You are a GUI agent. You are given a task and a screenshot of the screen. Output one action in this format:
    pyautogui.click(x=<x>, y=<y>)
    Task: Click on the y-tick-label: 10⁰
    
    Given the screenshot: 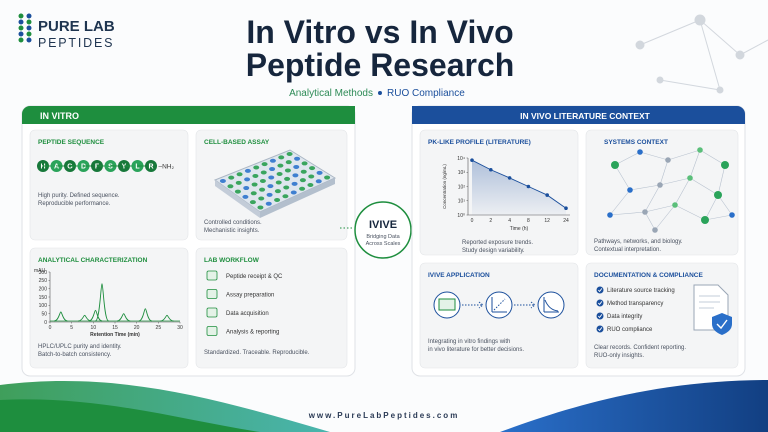 What is the action you would take?
    pyautogui.click(x=461, y=216)
    